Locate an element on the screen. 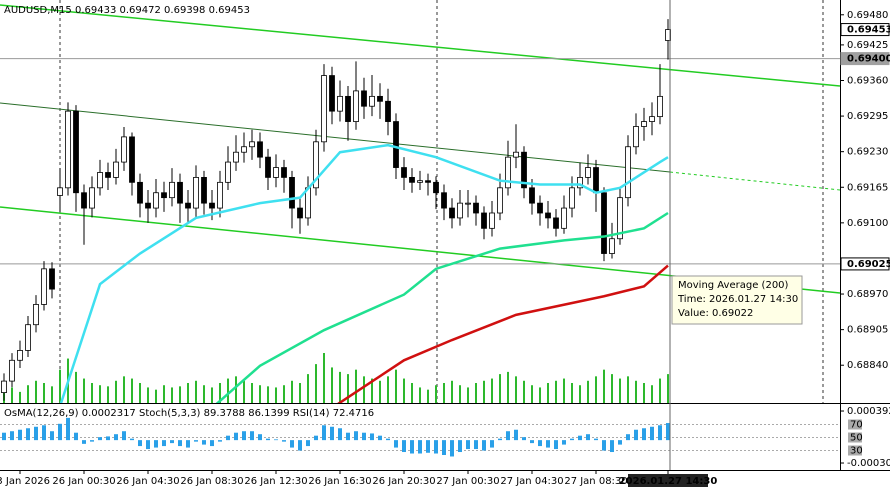 Image resolution: width=890 pixels, height=491 pixels. price-label-box is located at coordinates (865, 264).